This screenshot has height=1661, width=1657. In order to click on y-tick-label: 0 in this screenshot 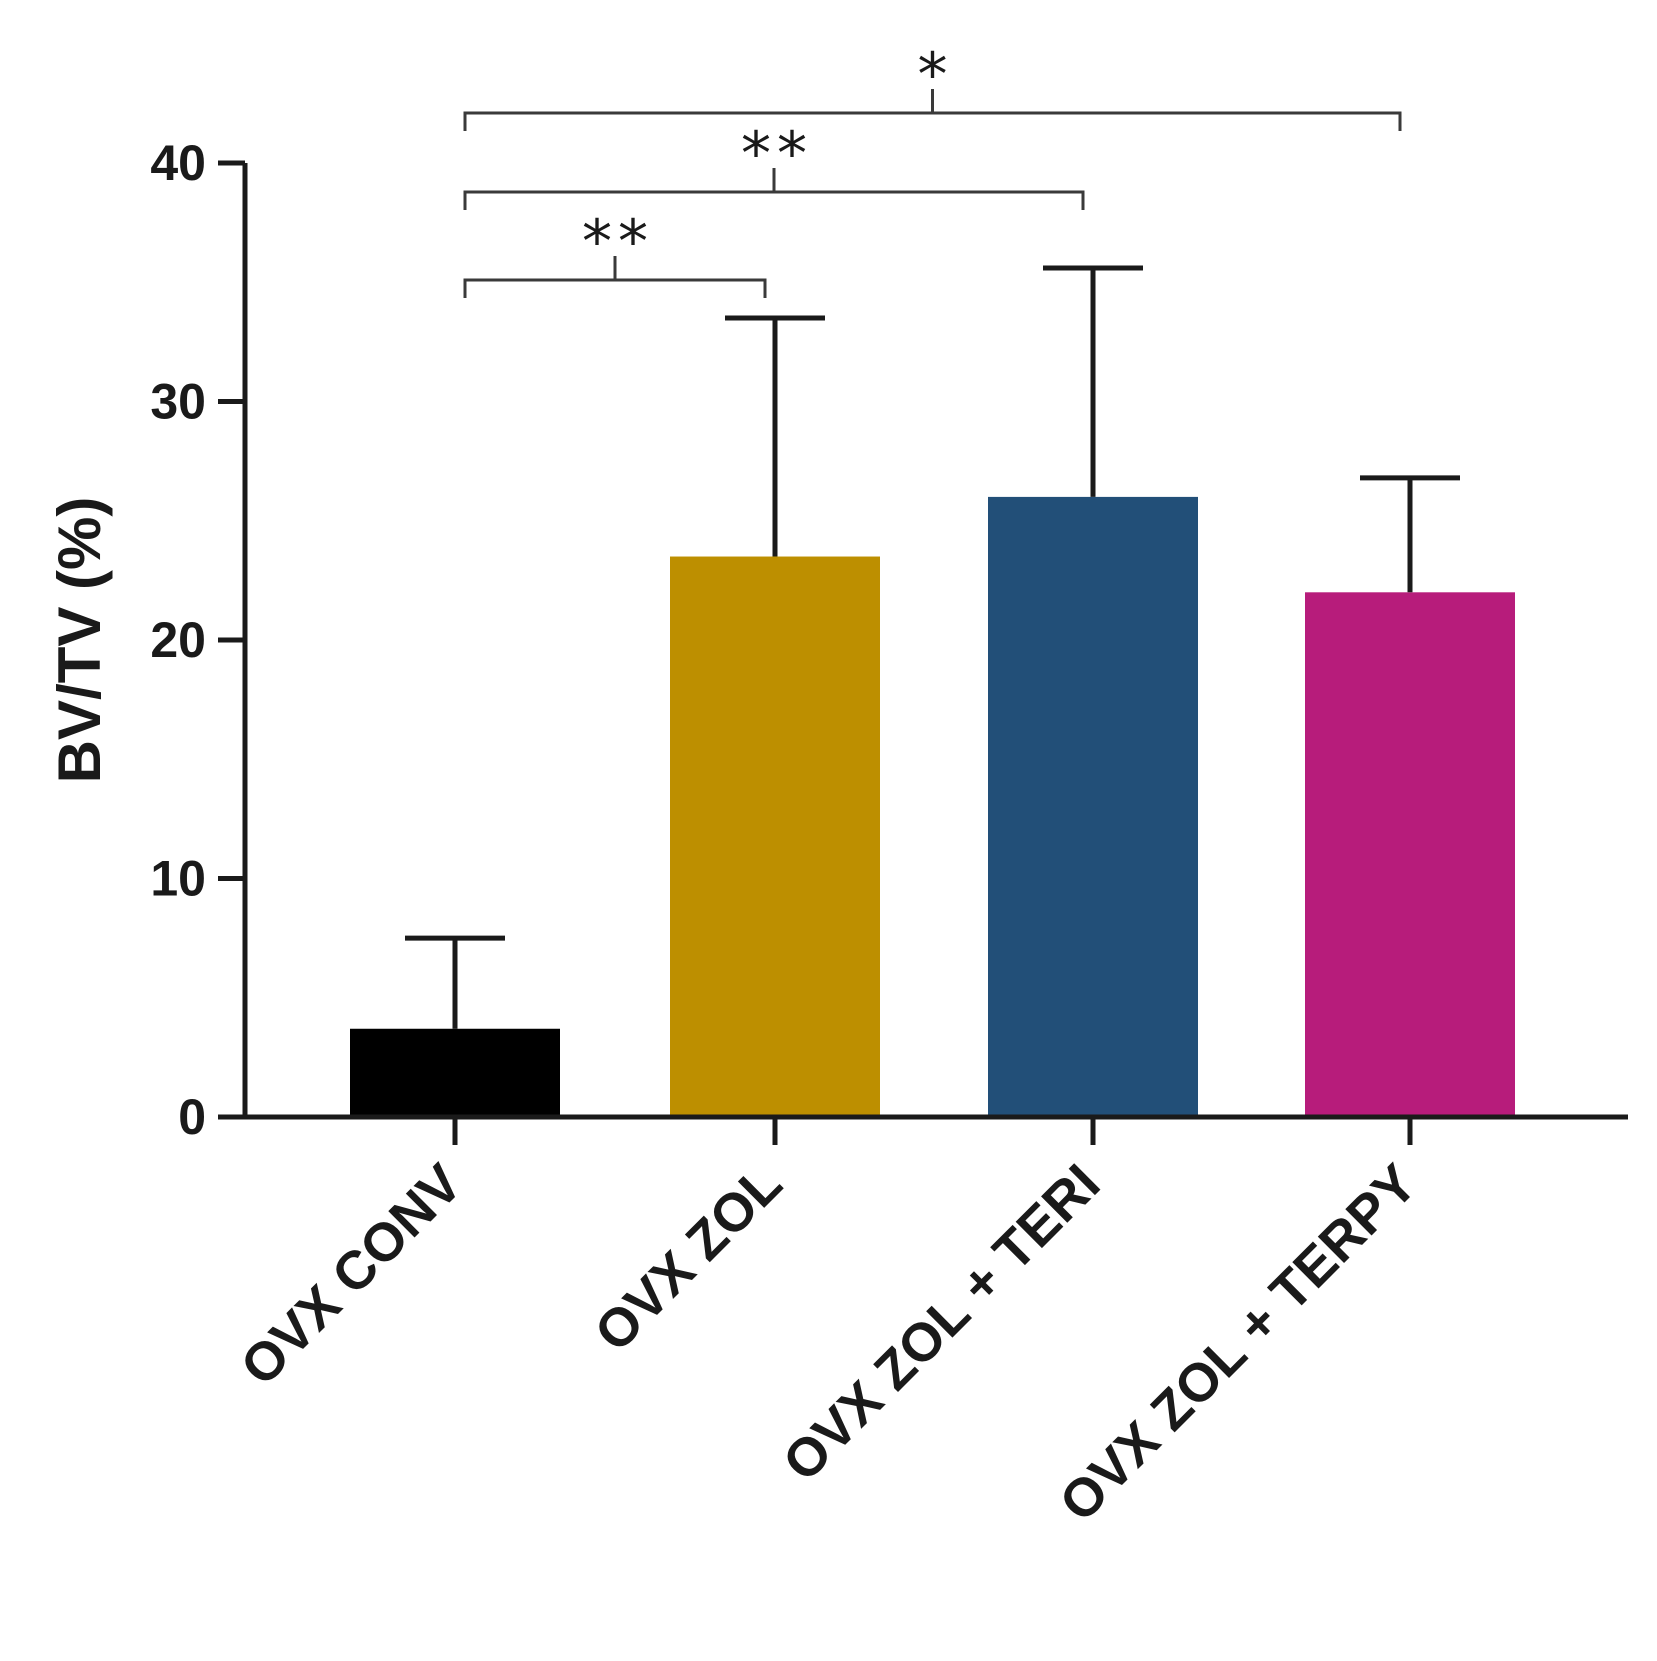, I will do `click(192, 1117)`.